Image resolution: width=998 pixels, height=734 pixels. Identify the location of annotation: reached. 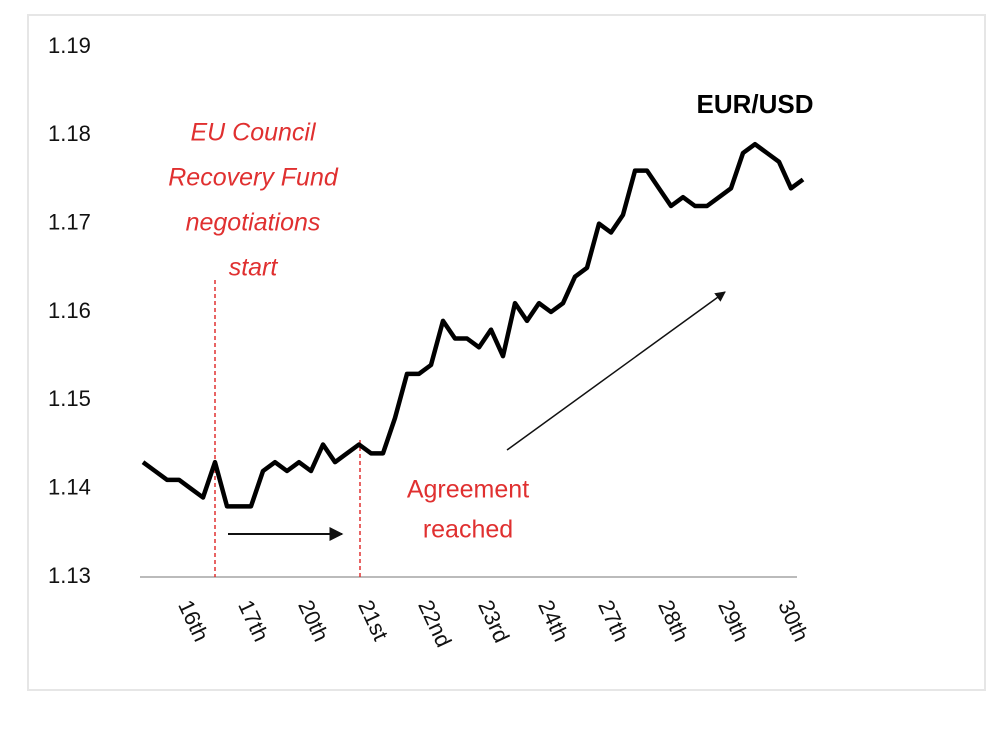
(468, 530).